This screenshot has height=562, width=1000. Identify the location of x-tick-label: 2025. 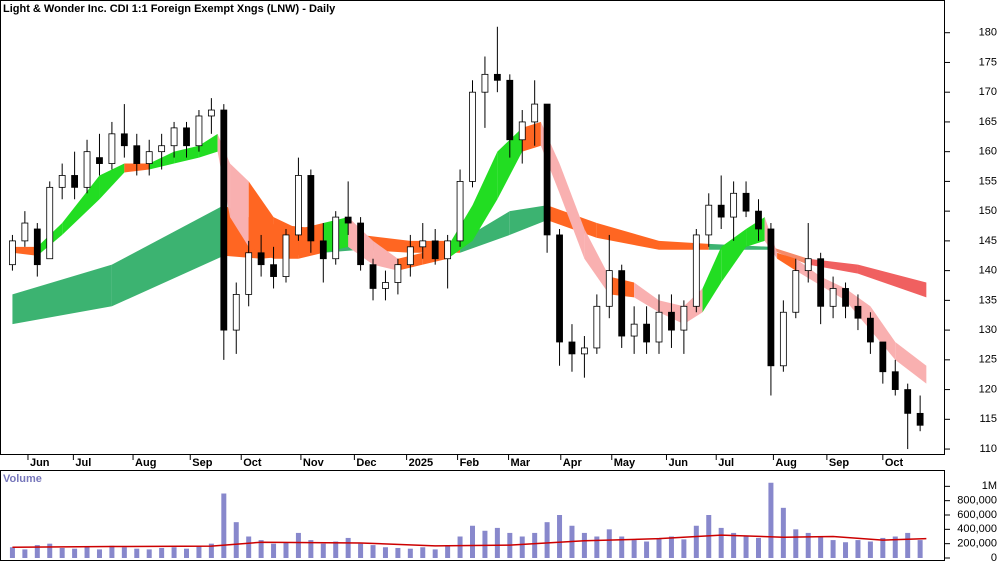
(421, 463).